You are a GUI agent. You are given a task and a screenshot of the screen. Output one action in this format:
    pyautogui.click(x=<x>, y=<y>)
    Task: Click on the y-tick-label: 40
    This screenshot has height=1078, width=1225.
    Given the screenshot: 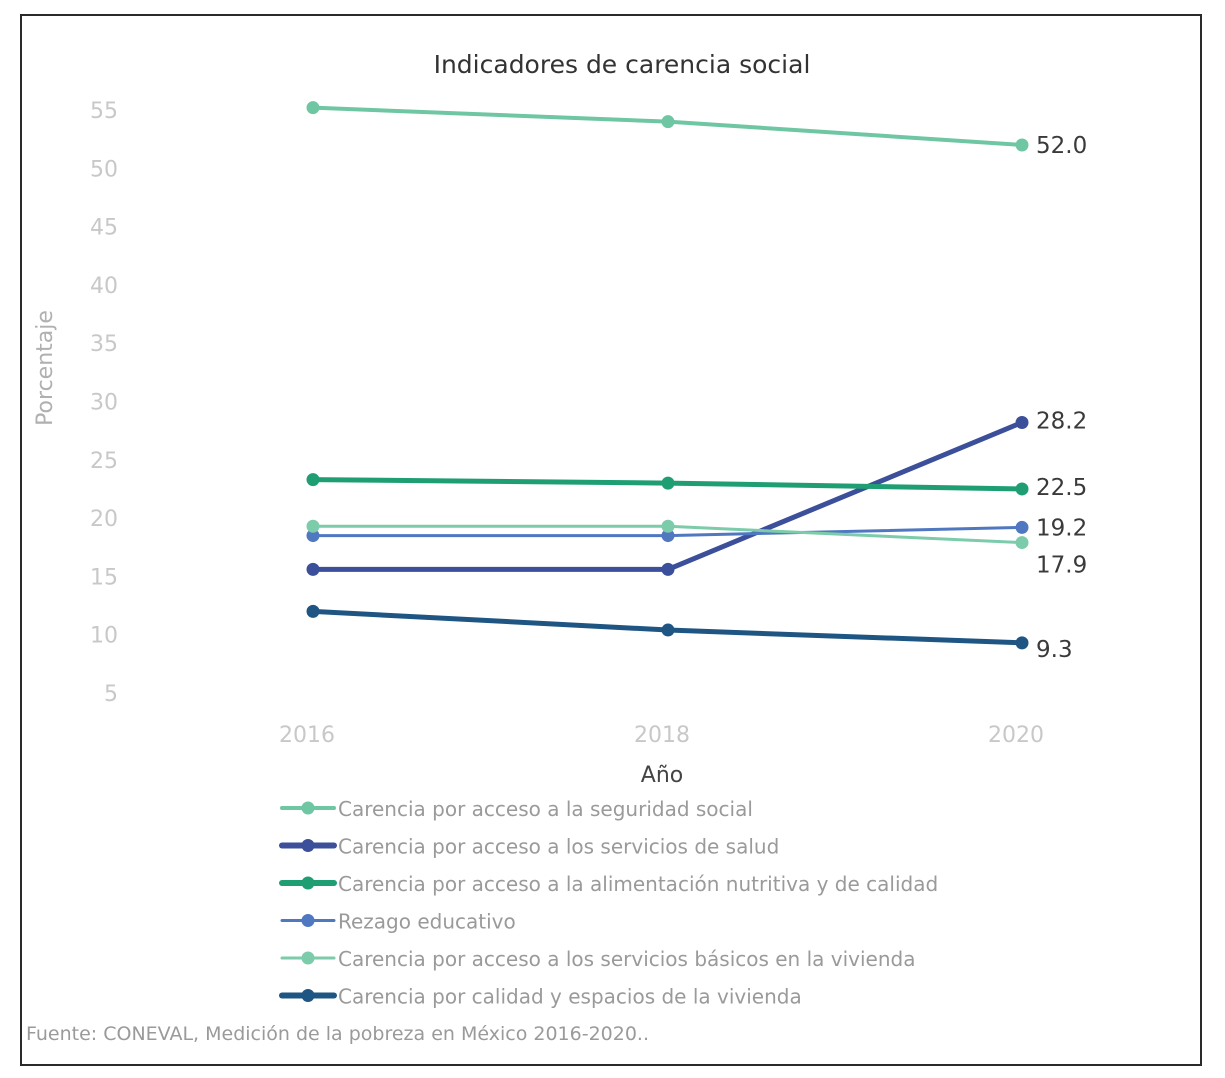 What is the action you would take?
    pyautogui.click(x=104, y=286)
    